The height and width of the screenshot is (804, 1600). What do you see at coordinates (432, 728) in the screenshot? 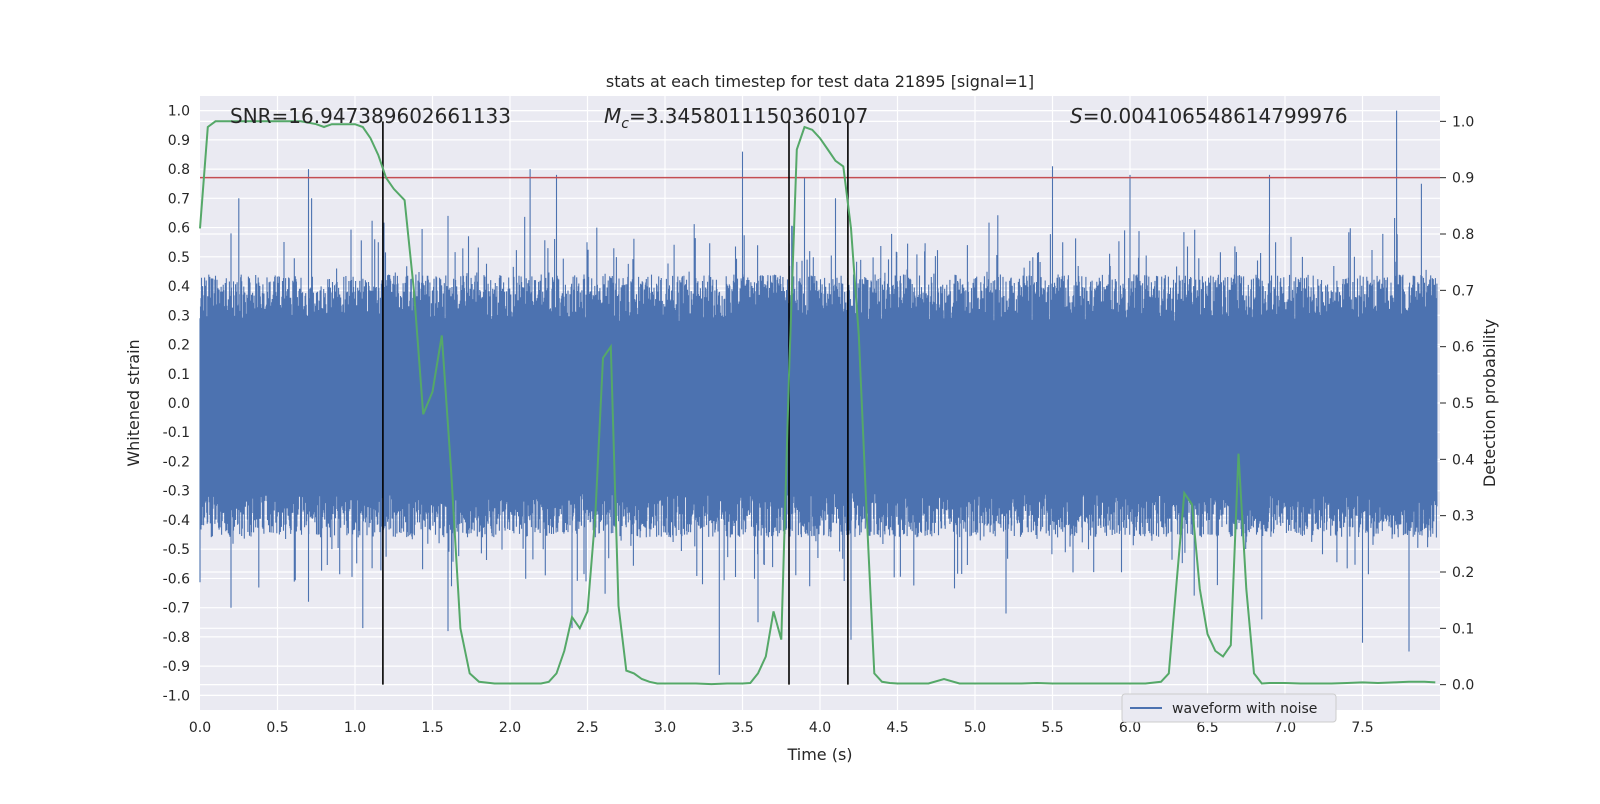
I see `x-tick-label: 1.5` at bounding box center [432, 728].